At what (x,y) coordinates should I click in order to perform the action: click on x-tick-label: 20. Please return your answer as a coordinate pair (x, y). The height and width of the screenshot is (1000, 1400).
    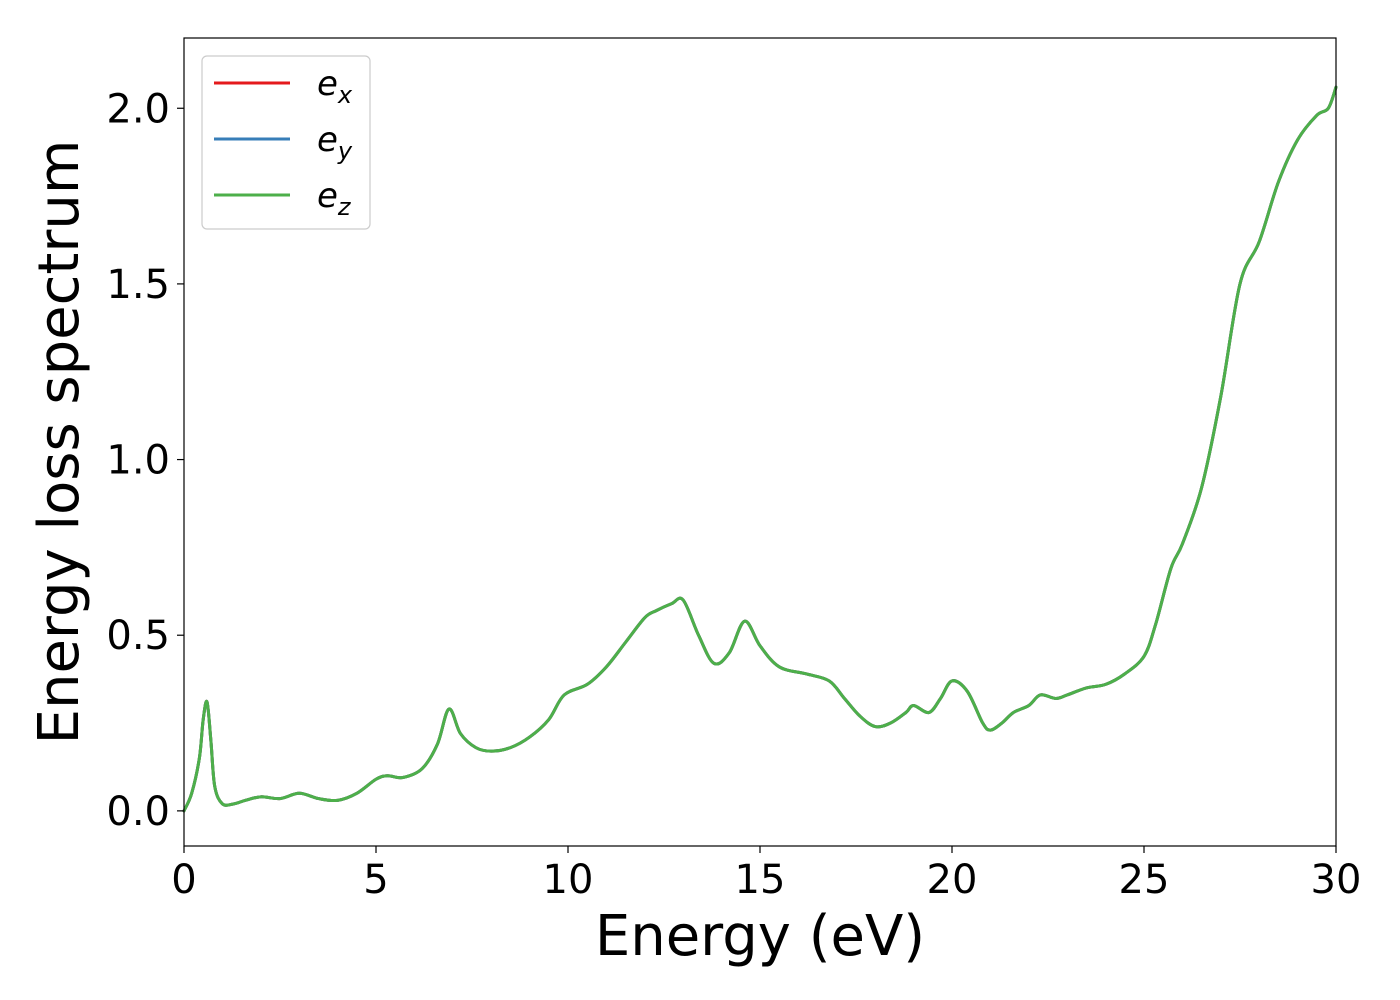
    Looking at the image, I should click on (952, 880).